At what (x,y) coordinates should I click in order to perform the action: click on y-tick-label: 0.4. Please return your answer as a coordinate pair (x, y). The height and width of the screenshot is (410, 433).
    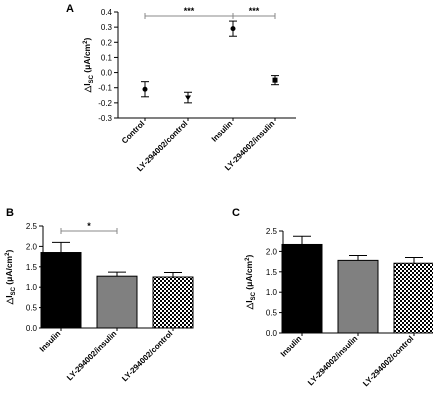
    Looking at the image, I should click on (107, 12).